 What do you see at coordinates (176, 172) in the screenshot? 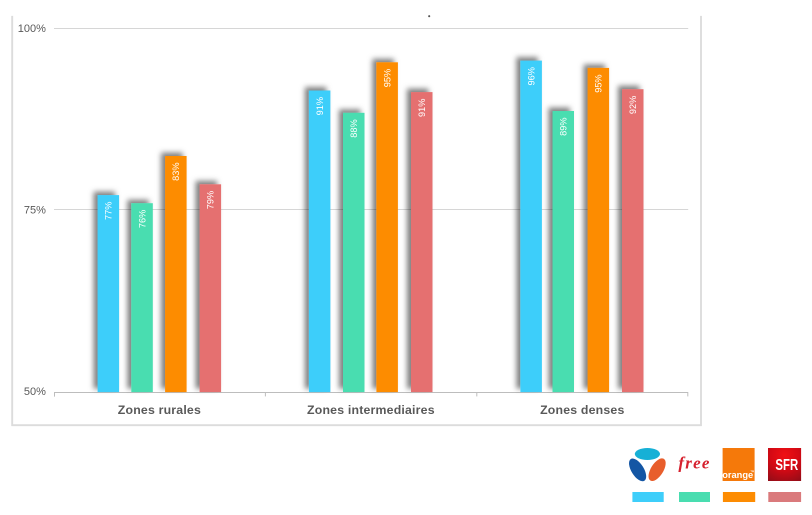
I see `svg-text: 83%` at bounding box center [176, 172].